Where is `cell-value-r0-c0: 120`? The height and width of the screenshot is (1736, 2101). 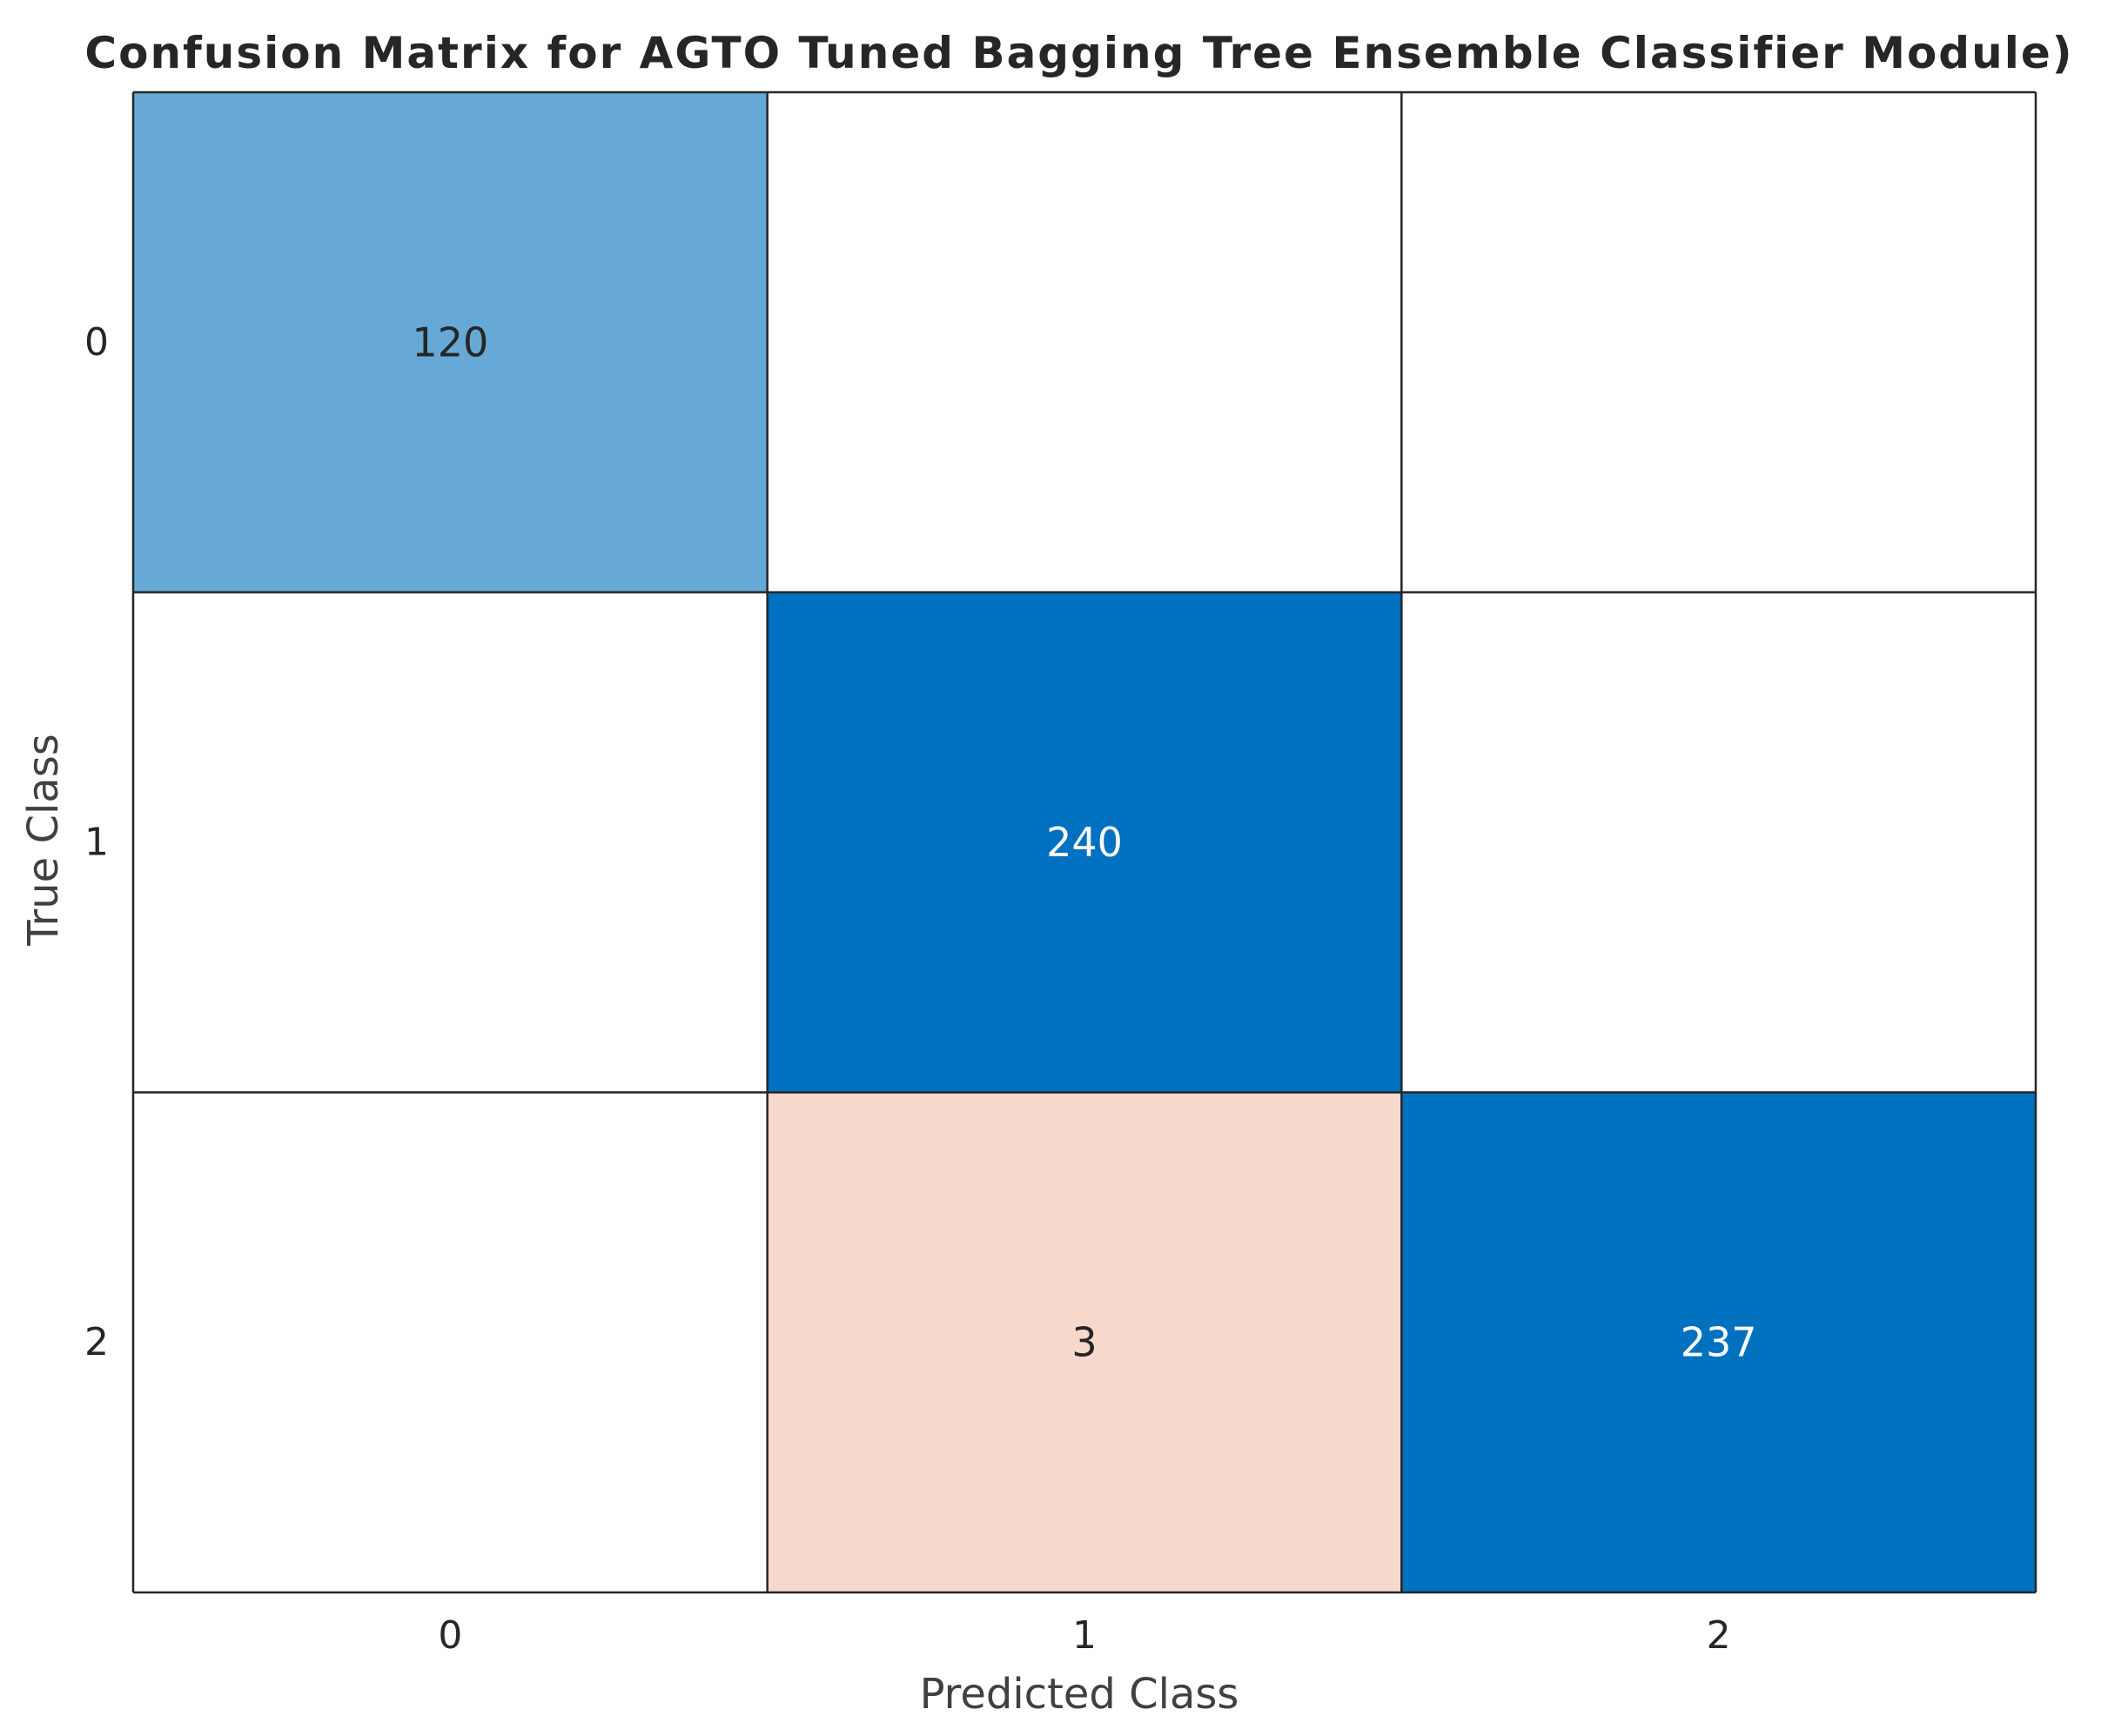 cell-value-r0-c0: 120 is located at coordinates (450, 341).